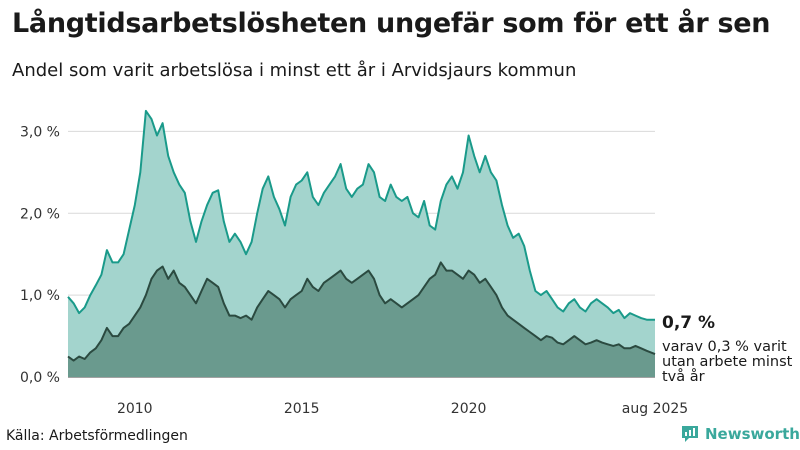  I want to click on x-tick-label: aug 2025, so click(655, 409).